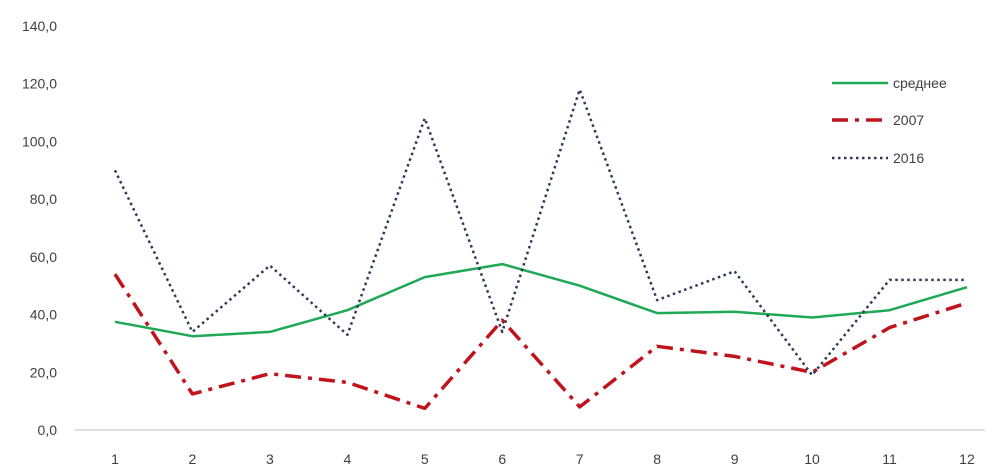  What do you see at coordinates (43, 257) in the screenshot?
I see `y-tick-label: 60,0` at bounding box center [43, 257].